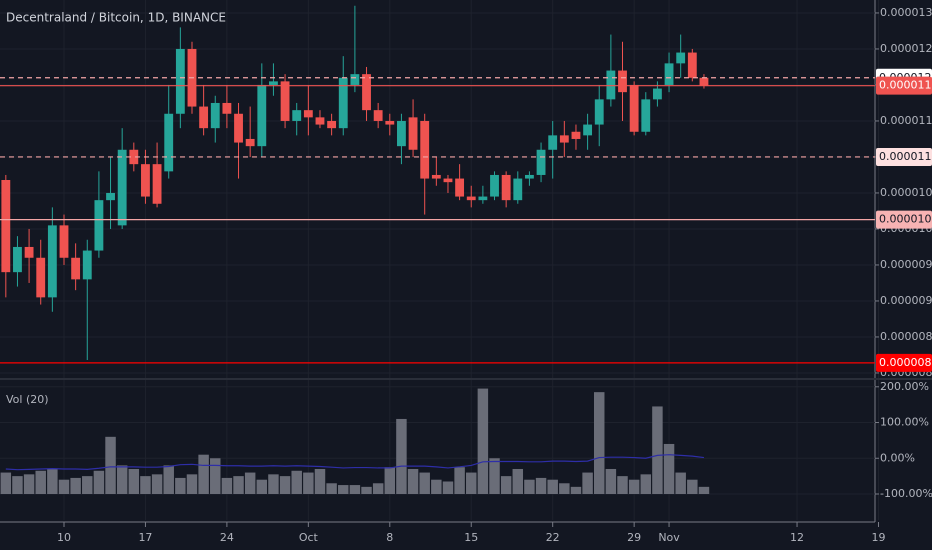 Image resolution: width=932 pixels, height=550 pixels. Describe the element at coordinates (145, 537) in the screenshot. I see `x-tick-label: 17` at that location.